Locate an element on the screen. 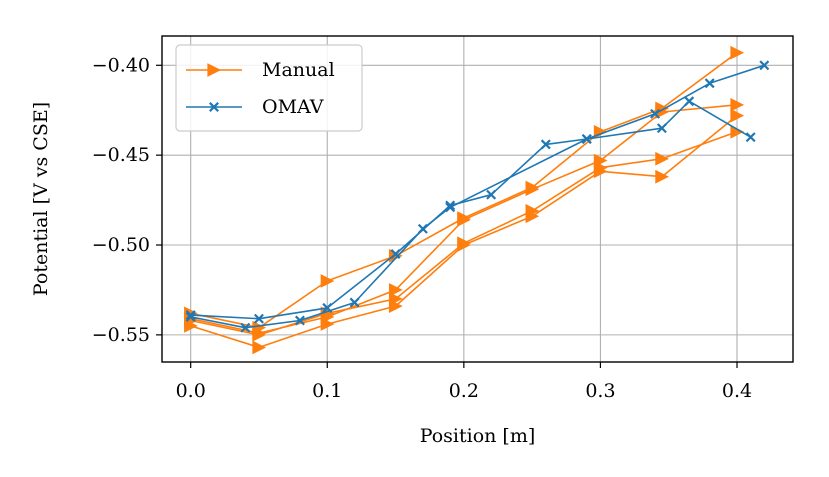  x-tick-label: 0.1 is located at coordinates (327, 391).